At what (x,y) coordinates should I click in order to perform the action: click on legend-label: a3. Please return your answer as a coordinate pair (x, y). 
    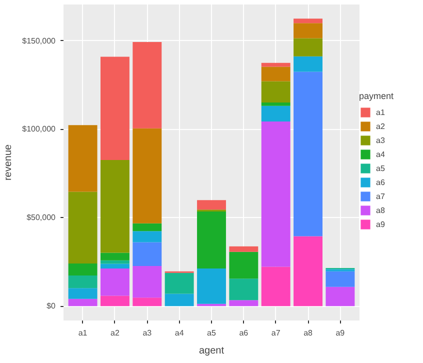
    Looking at the image, I should click on (381, 140).